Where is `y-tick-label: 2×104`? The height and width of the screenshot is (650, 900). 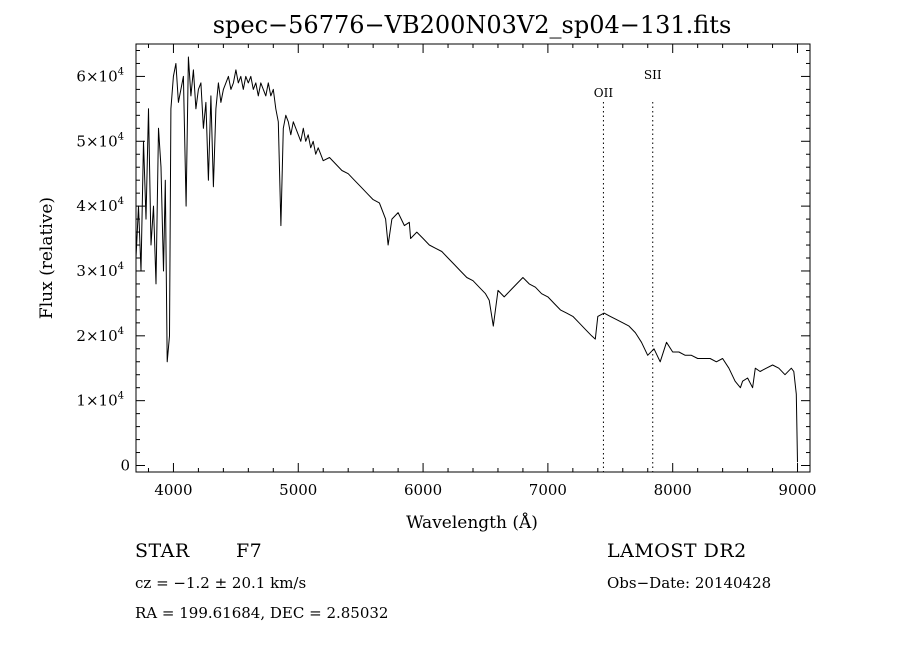 y-tick-label: 2×104 is located at coordinates (100, 335).